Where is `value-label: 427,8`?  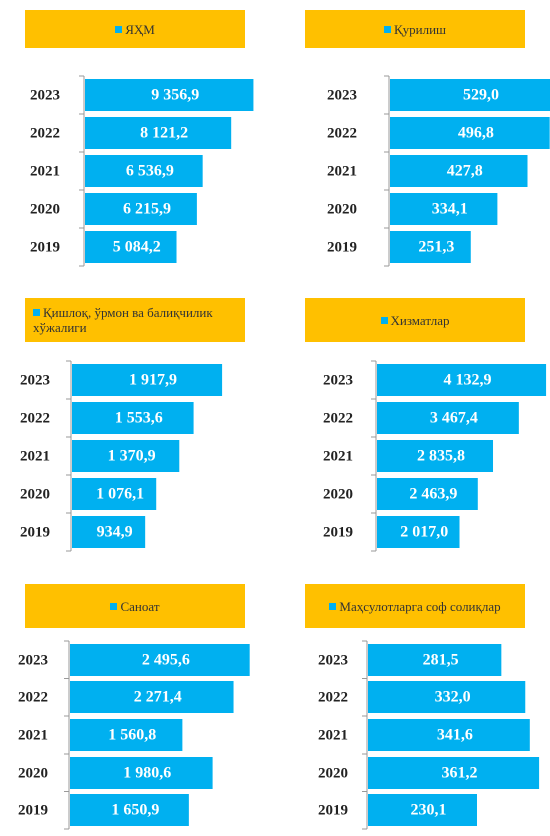
value-label: 427,8 is located at coordinates (465, 171).